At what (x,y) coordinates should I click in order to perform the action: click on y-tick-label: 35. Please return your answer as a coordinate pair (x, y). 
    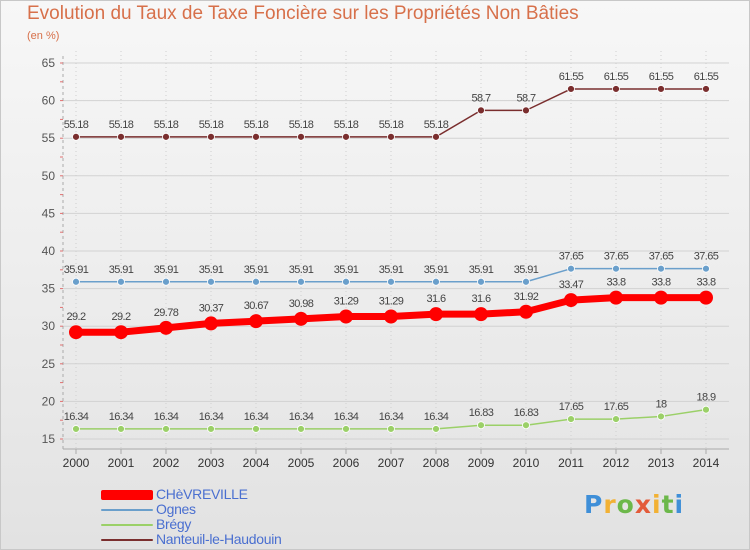
    Looking at the image, I should click on (49, 289).